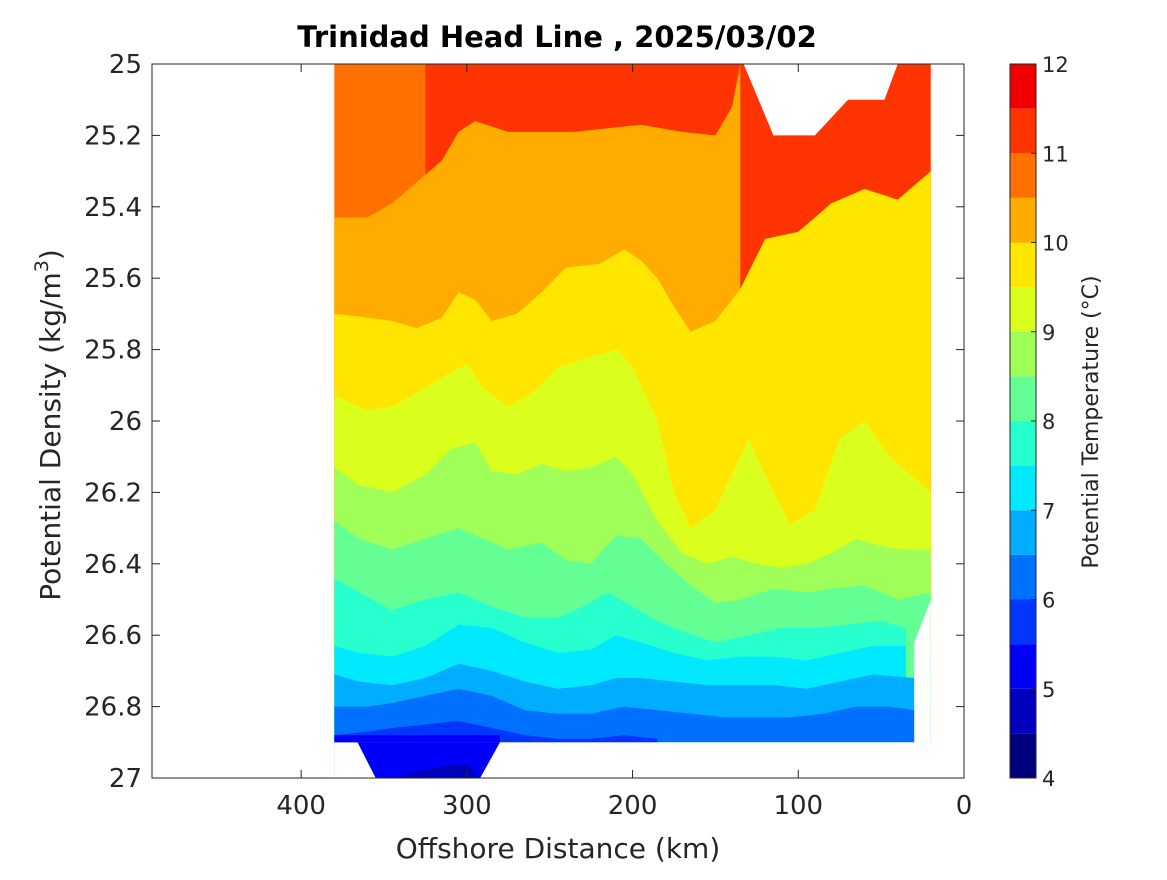 The width and height of the screenshot is (1167, 880). Describe the element at coordinates (1048, 511) in the screenshot. I see `colorbar-tick-label: 7` at that location.